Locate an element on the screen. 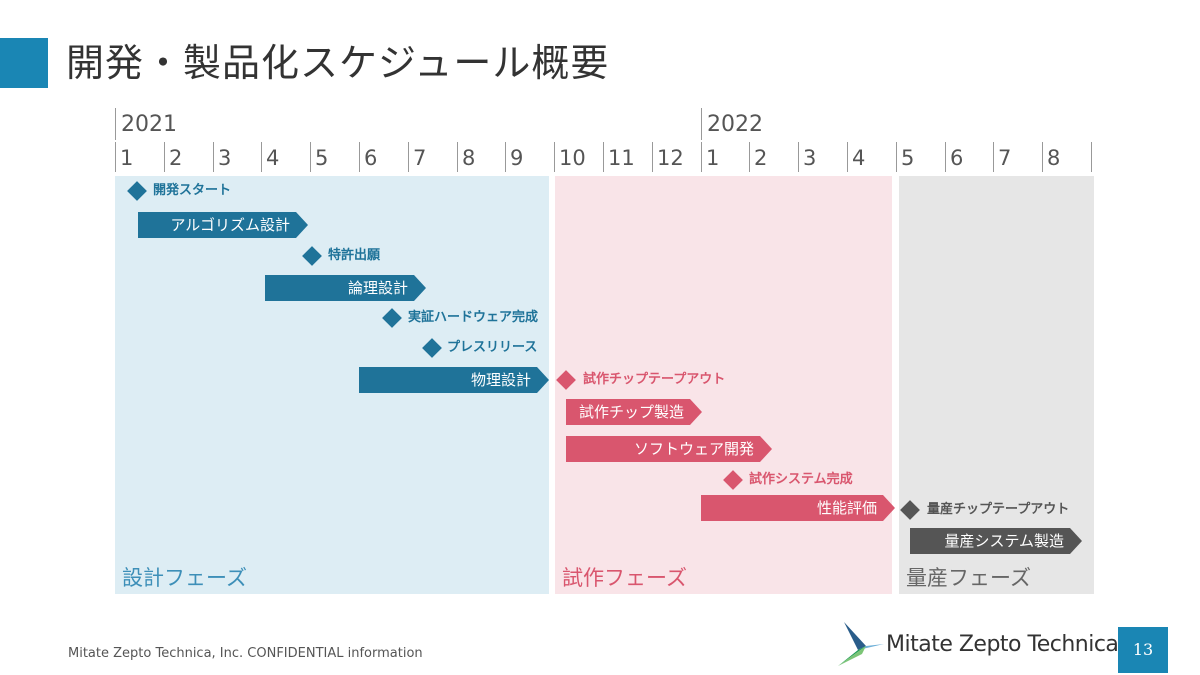 This screenshot has width=1200, height=675. milestone-label: プレスリリース is located at coordinates (492, 347).